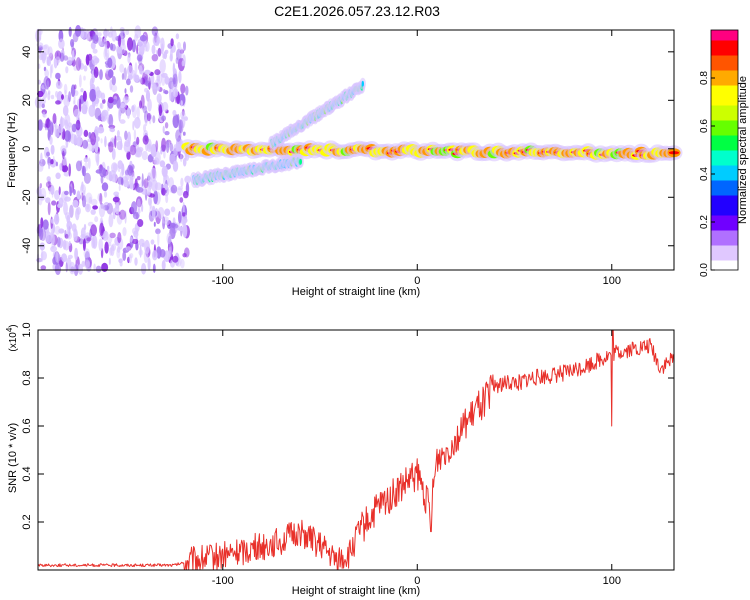 The image size is (750, 600). I want to click on snr-scale-prefix: (x10, so click(13, 342).